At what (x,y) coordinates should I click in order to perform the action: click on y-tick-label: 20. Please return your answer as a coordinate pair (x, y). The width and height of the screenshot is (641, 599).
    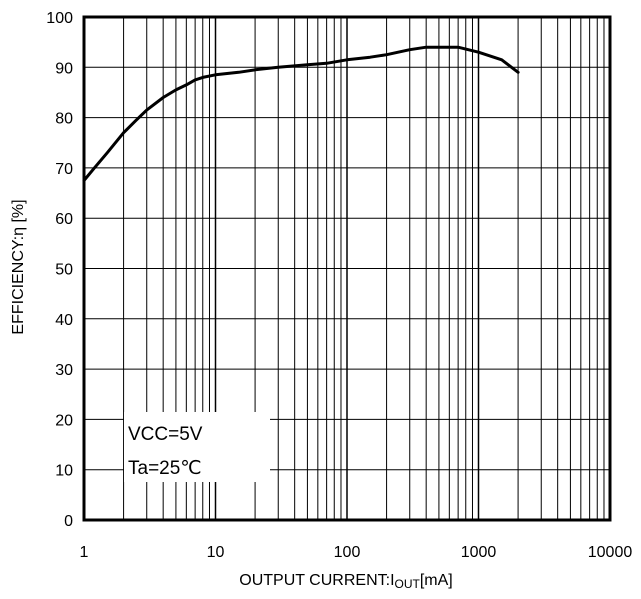
    Looking at the image, I should click on (64, 420).